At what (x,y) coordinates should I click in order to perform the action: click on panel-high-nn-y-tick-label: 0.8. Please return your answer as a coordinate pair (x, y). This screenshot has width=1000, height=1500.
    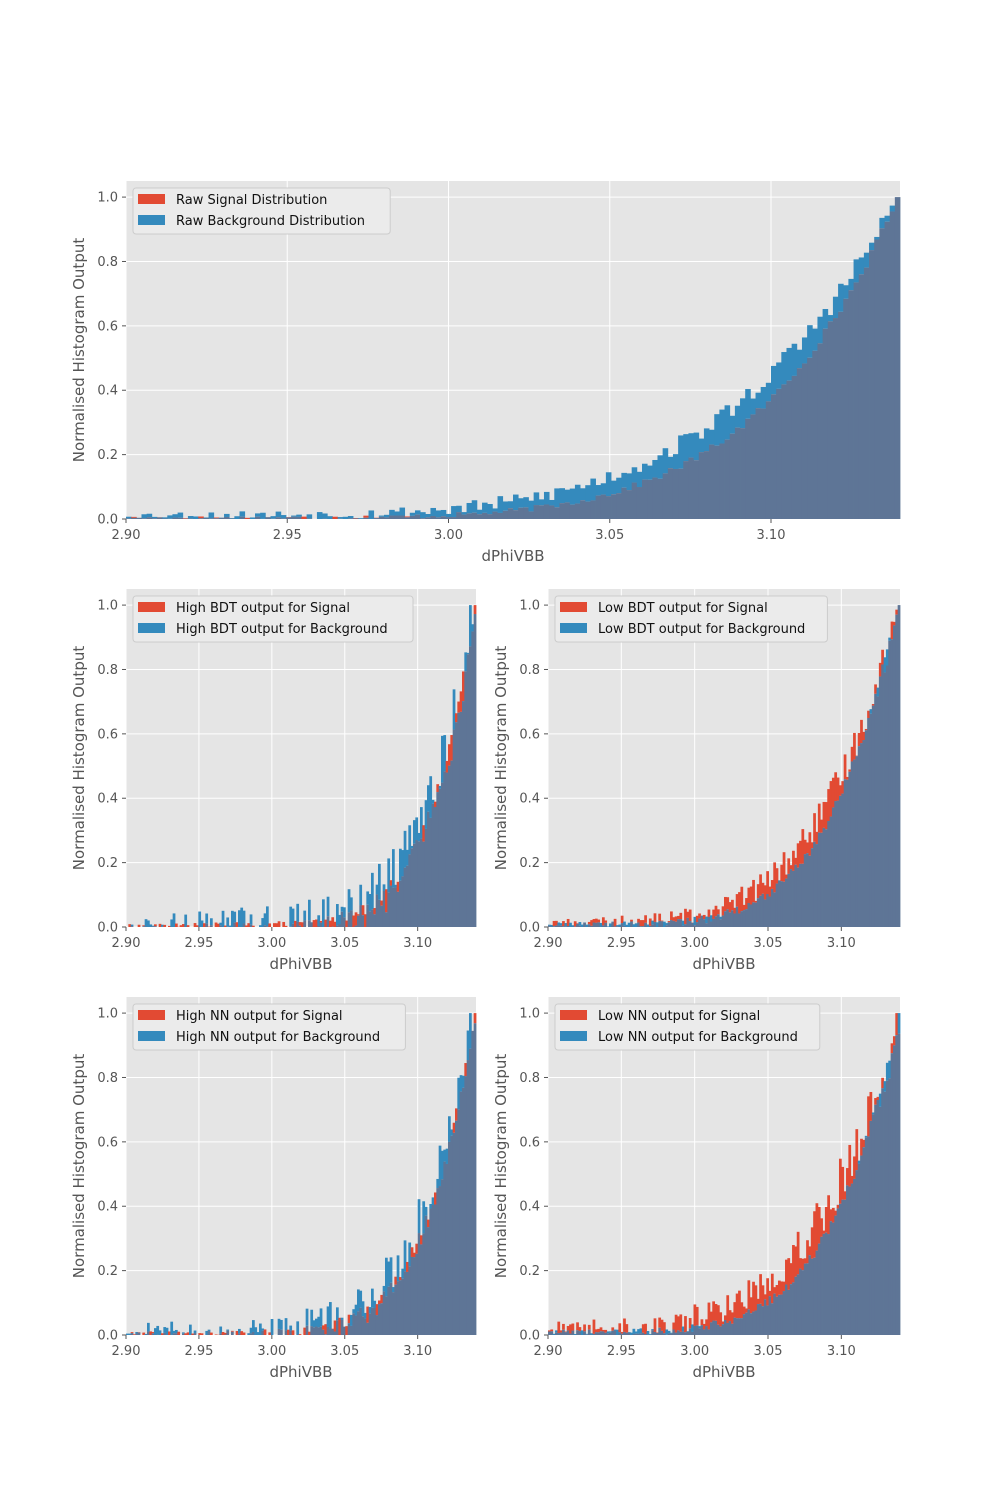
    Looking at the image, I should click on (107, 1078).